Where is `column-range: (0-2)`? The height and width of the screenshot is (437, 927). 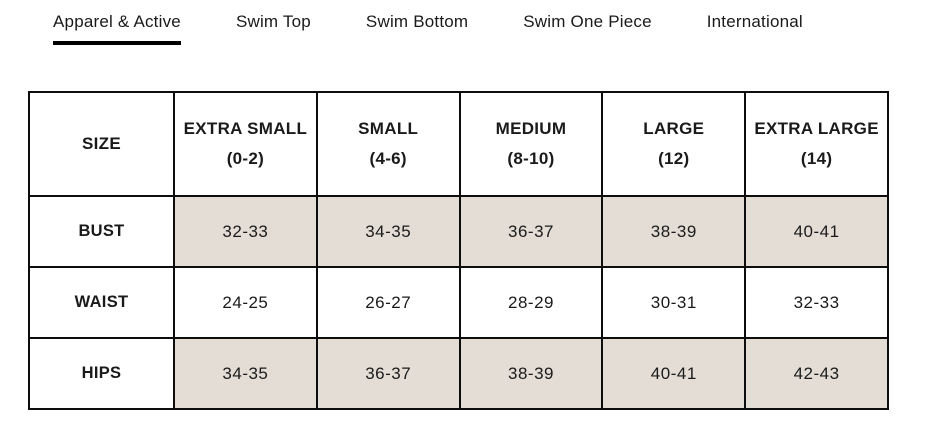 column-range: (0-2) is located at coordinates (245, 158).